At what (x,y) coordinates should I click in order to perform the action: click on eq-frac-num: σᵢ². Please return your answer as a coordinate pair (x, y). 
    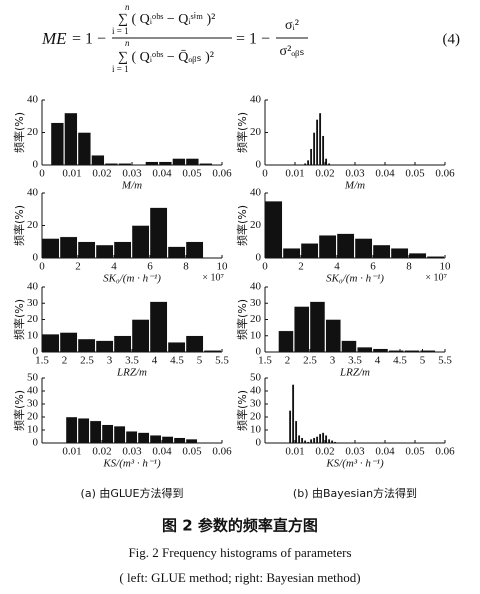
    Looking at the image, I should click on (292, 25).